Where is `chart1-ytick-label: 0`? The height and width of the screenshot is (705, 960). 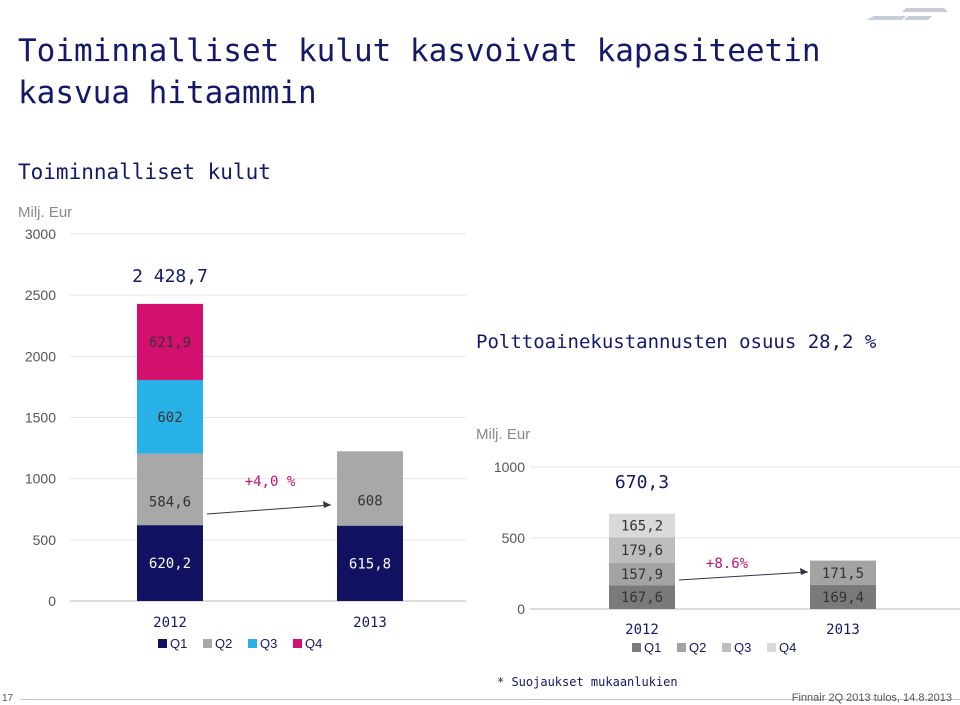 chart1-ytick-label: 0 is located at coordinates (521, 609).